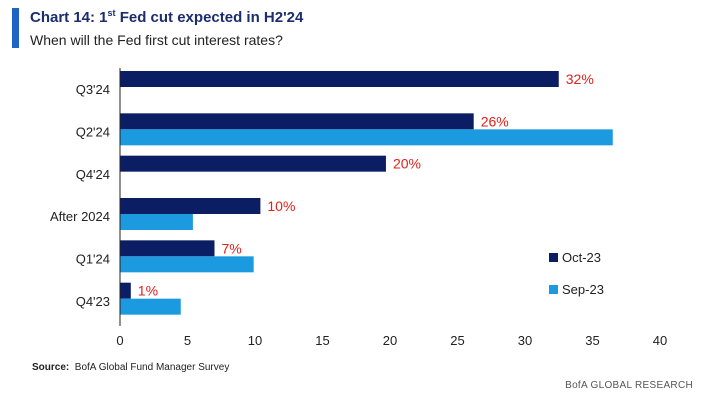  What do you see at coordinates (495, 121) in the screenshot?
I see `data-label: 26%` at bounding box center [495, 121].